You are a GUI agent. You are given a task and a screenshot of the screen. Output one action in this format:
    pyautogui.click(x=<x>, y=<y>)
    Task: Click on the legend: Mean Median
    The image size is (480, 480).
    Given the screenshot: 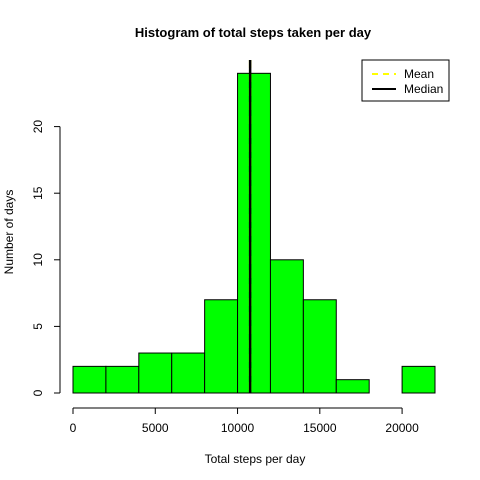 What is the action you would take?
    pyautogui.click(x=405, y=80)
    